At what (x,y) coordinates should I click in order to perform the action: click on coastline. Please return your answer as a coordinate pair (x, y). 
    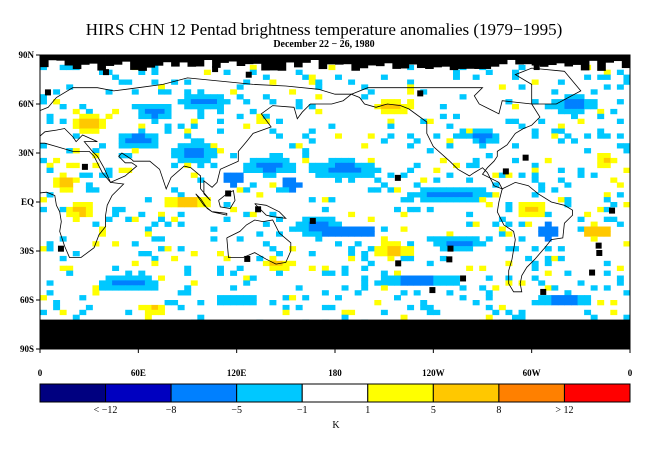
    Looking at the image, I should click on (270, 211).